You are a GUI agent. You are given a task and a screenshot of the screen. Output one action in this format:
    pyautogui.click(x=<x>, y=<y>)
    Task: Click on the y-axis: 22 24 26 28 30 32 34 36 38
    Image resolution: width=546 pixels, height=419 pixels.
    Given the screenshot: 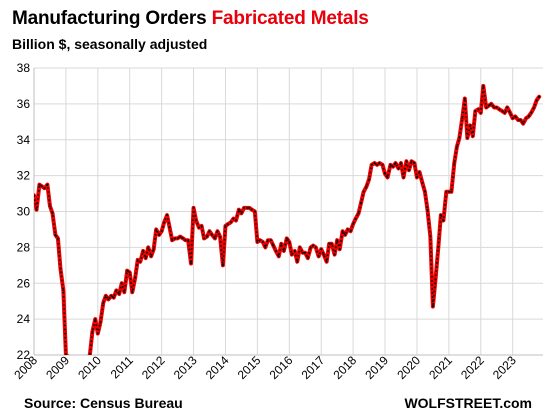 What is the action you would take?
    pyautogui.click(x=26, y=211)
    